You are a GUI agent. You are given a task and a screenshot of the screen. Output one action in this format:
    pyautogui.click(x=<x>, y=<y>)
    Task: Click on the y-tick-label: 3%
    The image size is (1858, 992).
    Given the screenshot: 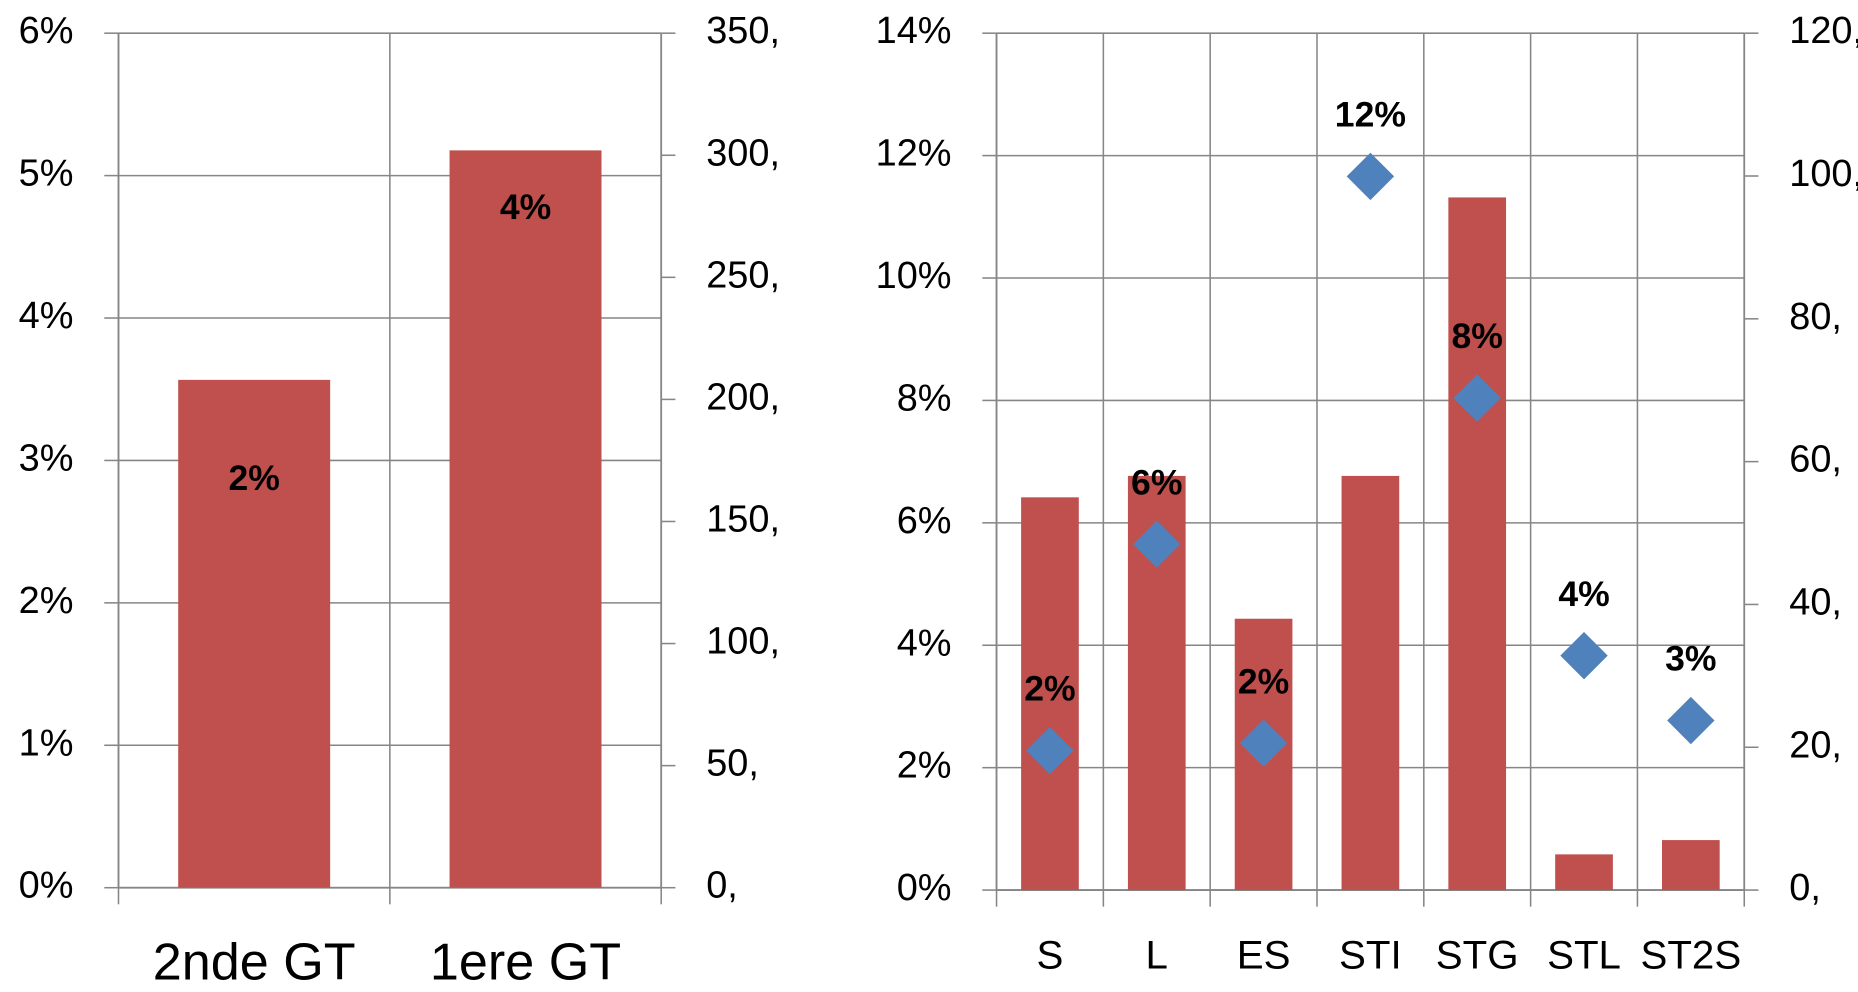 What is the action you would take?
    pyautogui.click(x=46, y=458)
    